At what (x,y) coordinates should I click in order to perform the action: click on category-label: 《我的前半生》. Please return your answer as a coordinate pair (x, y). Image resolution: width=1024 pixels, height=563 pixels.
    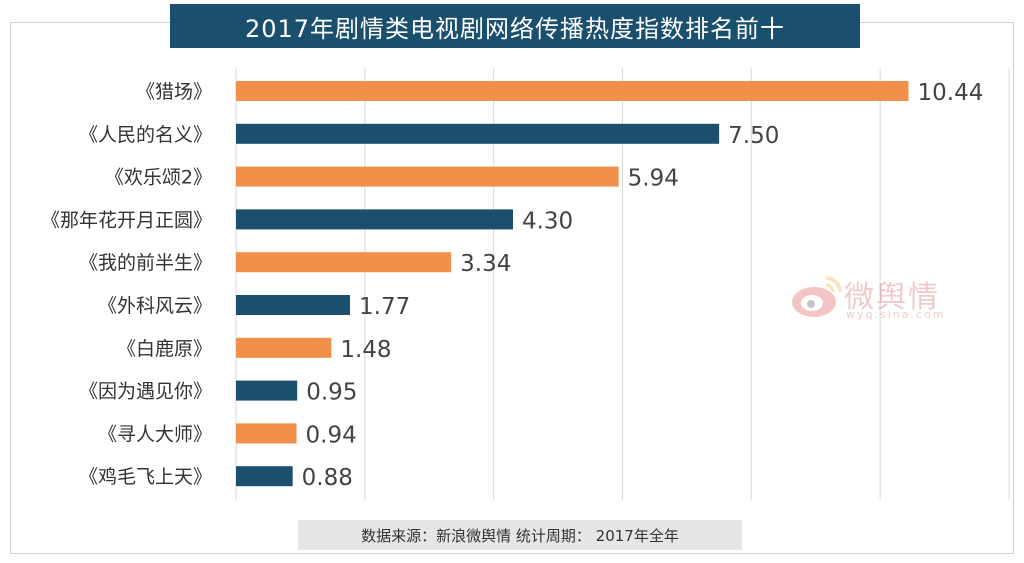
    Looking at the image, I should click on (145, 263).